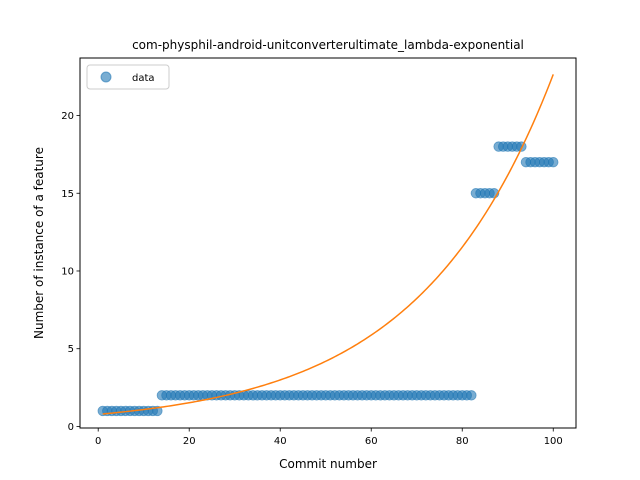 Image resolution: width=640 pixels, height=480 pixels. What do you see at coordinates (71, 427) in the screenshot?
I see `y-tick-label: 0` at bounding box center [71, 427].